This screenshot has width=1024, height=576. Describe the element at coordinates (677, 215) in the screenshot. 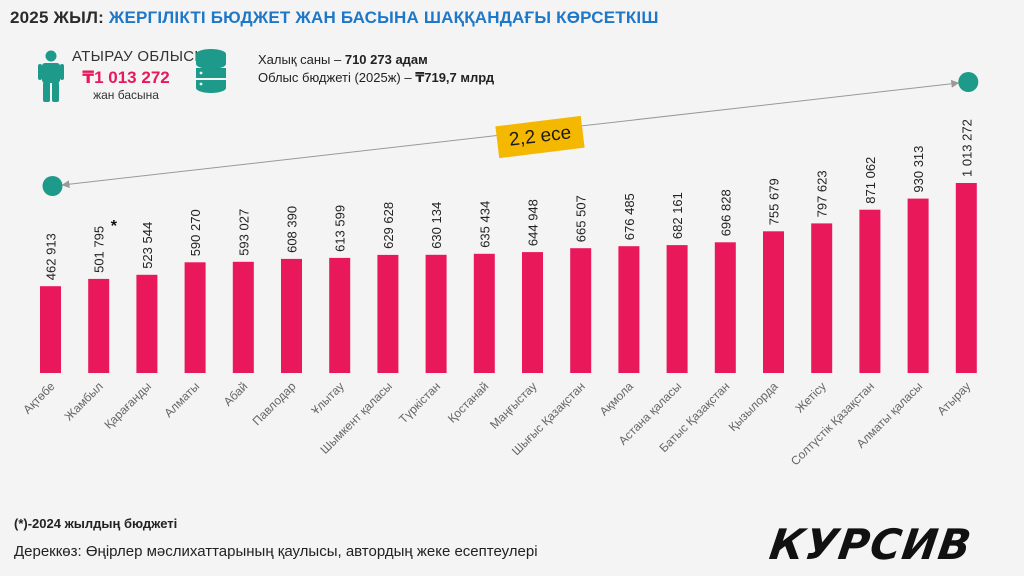

I see `bar-value-label-13: 682 161` at that location.